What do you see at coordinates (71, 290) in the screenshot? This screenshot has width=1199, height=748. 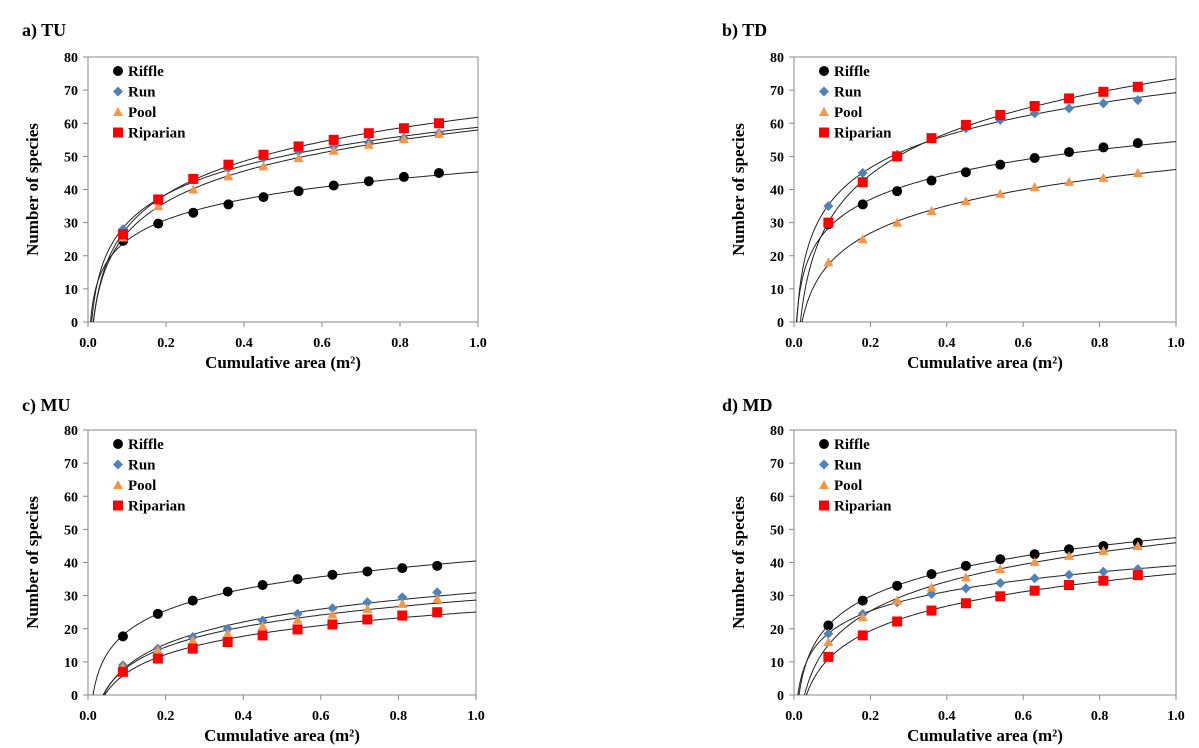 I see `y-tick-label: 10` at bounding box center [71, 290].